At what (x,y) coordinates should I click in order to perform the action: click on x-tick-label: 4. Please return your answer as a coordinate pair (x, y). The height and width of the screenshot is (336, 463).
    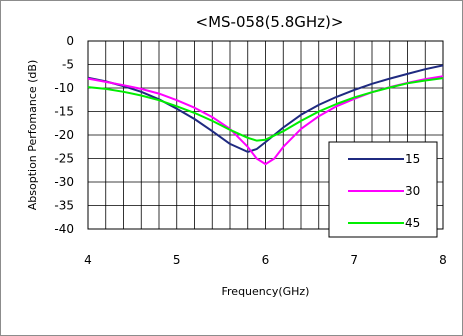
    Looking at the image, I should click on (88, 260).